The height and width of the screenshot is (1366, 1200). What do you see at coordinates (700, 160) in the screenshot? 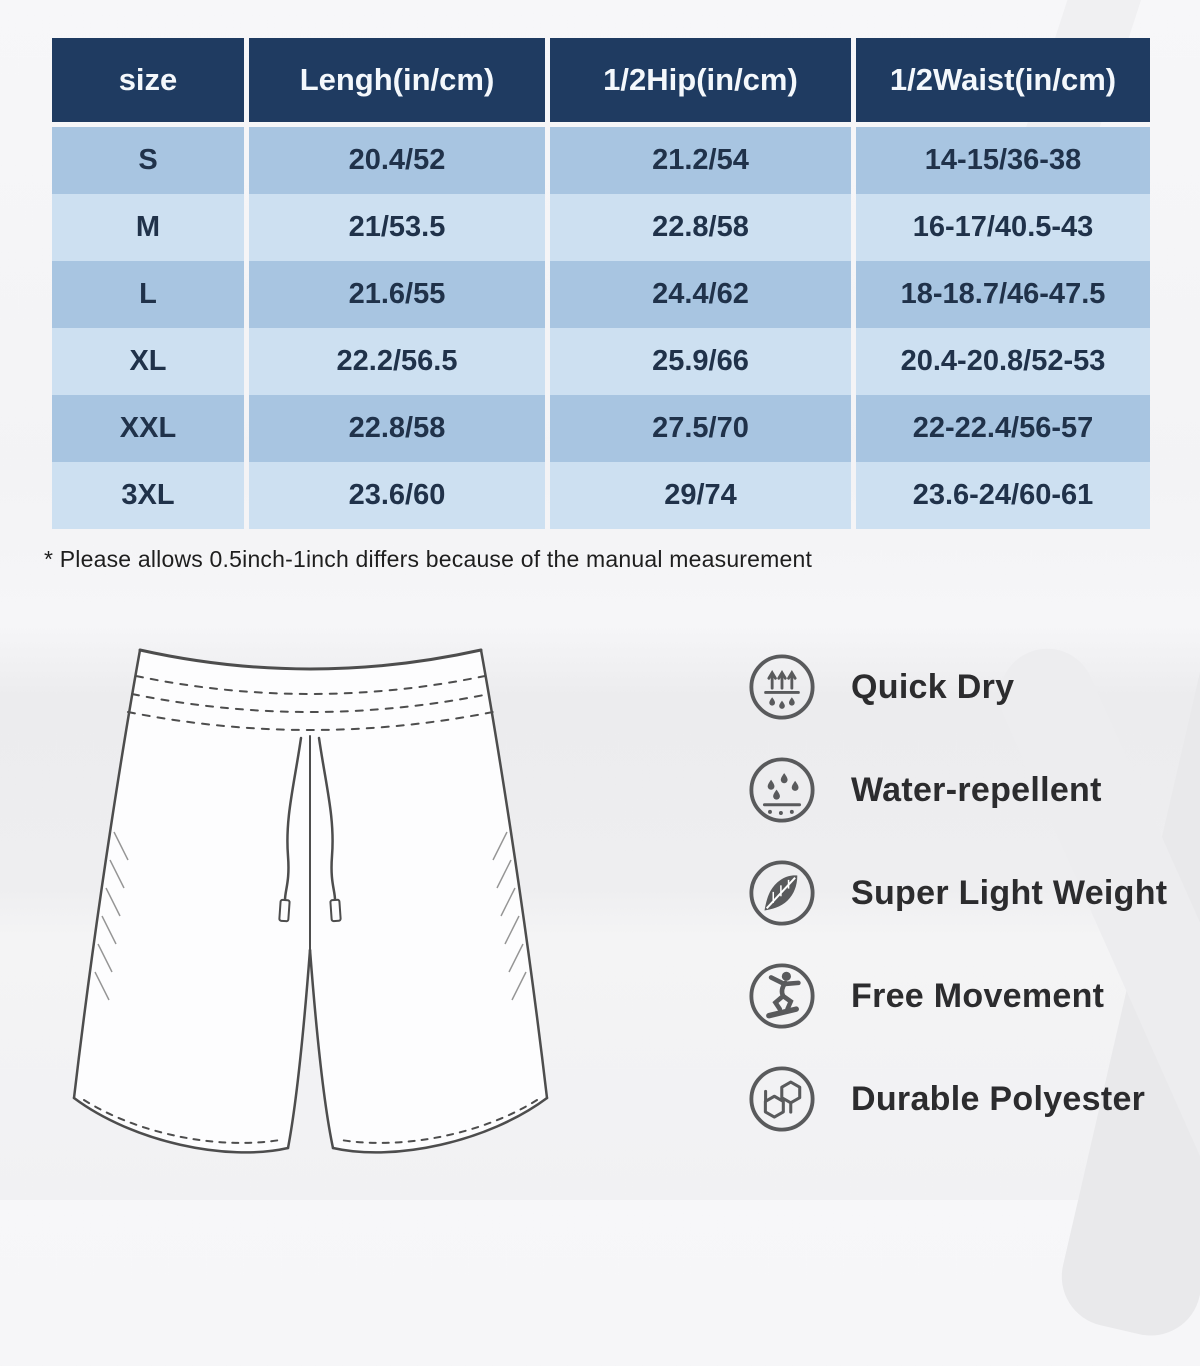
I see `cell-hip: 21.2/54` at bounding box center [700, 160].